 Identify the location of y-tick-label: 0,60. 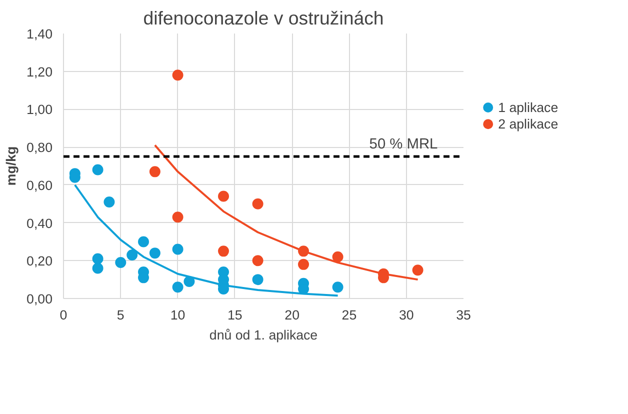
(39, 185).